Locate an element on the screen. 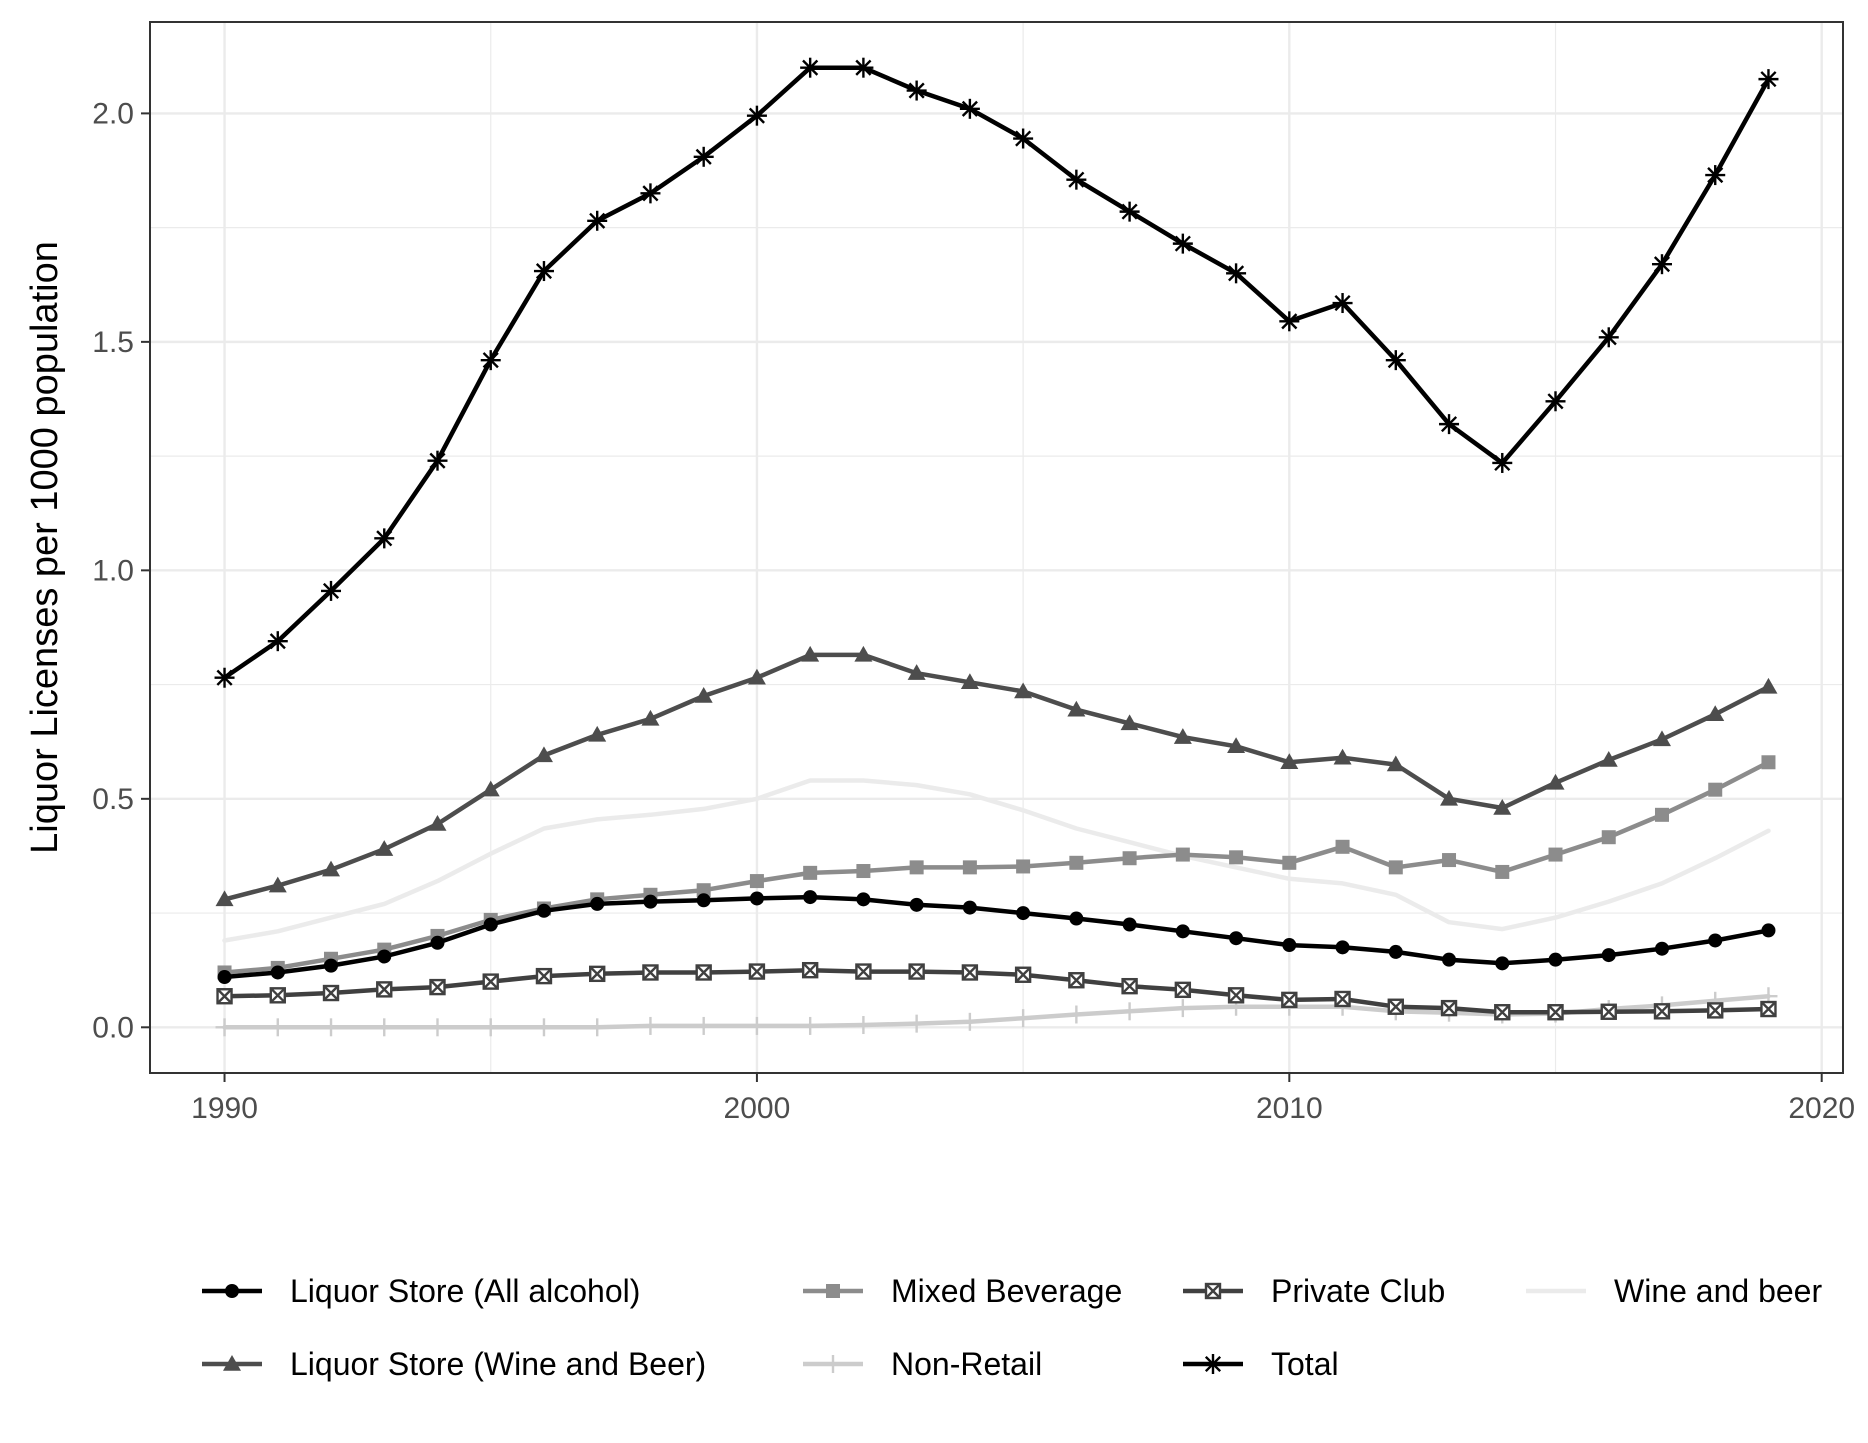 This screenshot has height=1443, width=1868. x-tick-label: 2020 is located at coordinates (1821, 1108).